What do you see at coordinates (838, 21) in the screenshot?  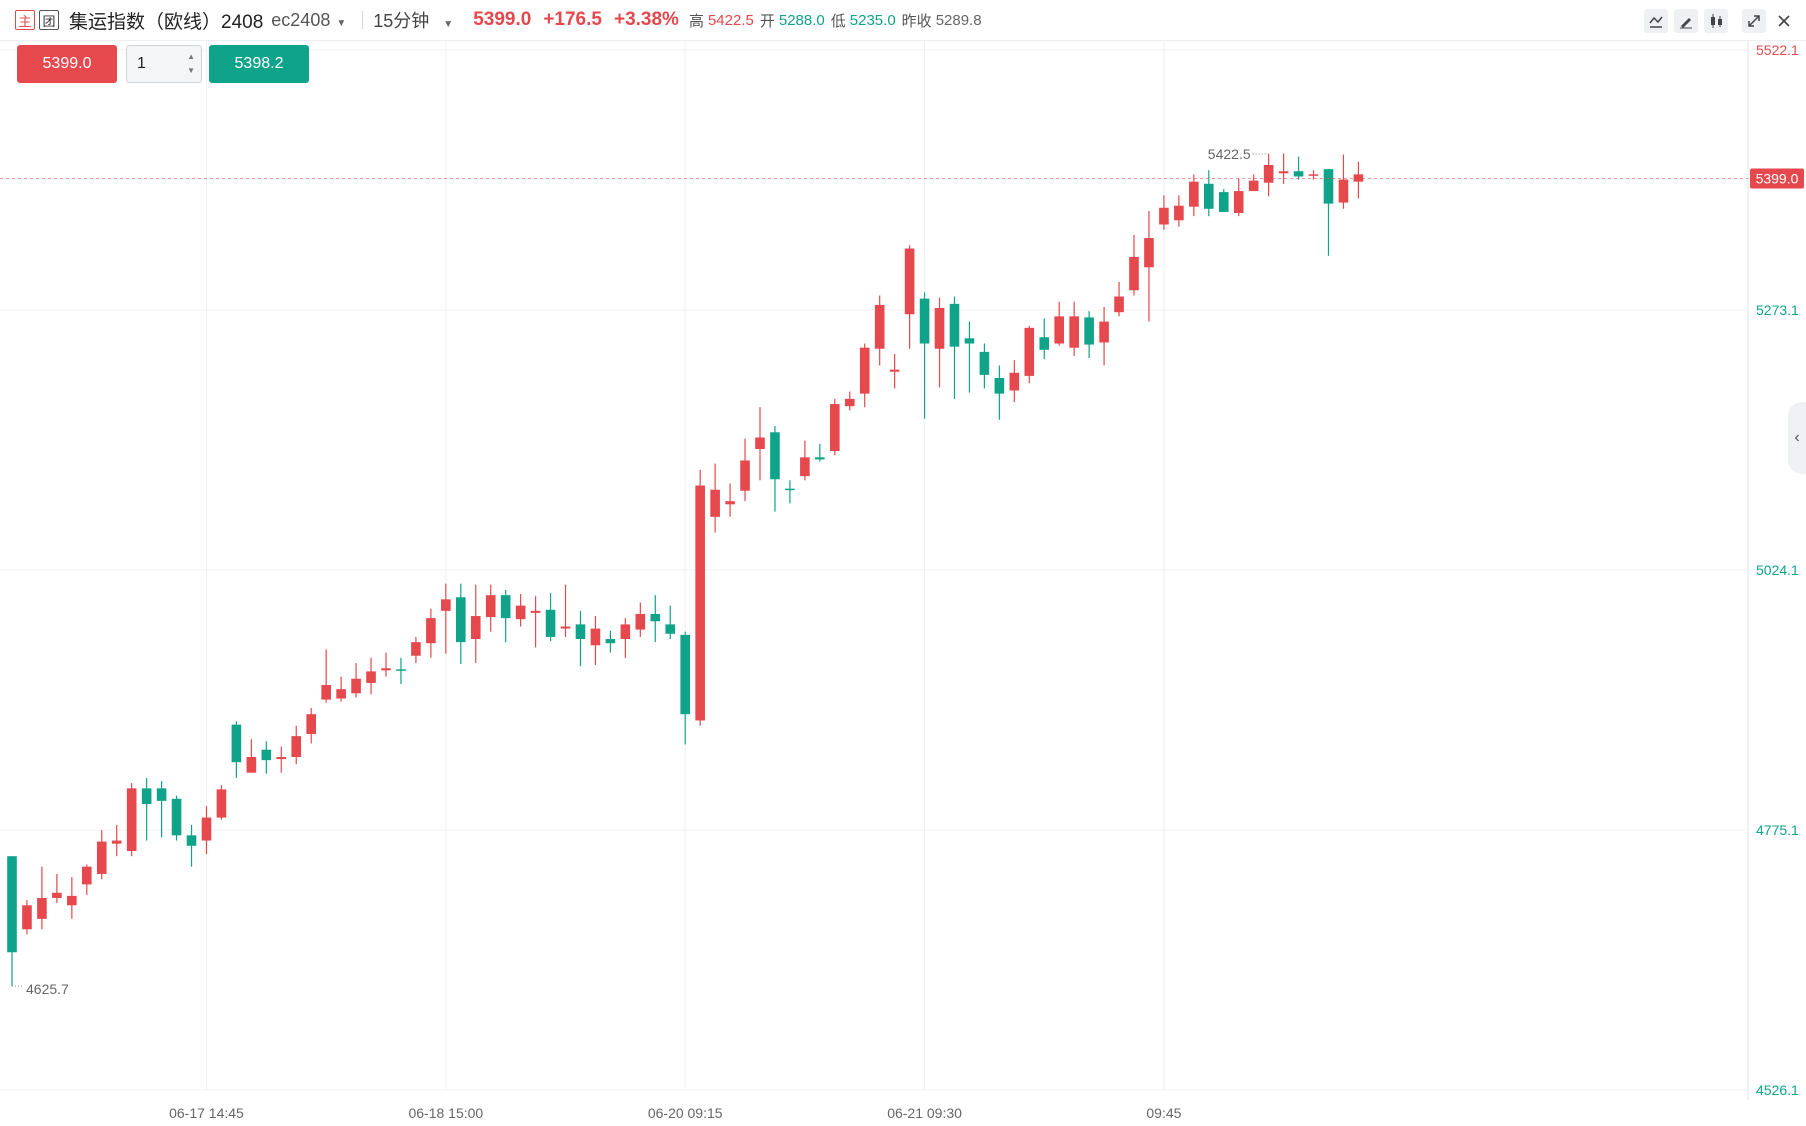 I see `low-label: 低` at bounding box center [838, 21].